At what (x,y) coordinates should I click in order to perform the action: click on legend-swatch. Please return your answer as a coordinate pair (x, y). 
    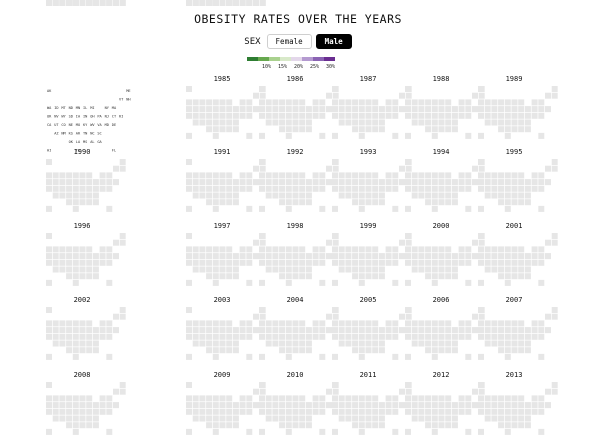
    Looking at the image, I should click on (296, 59).